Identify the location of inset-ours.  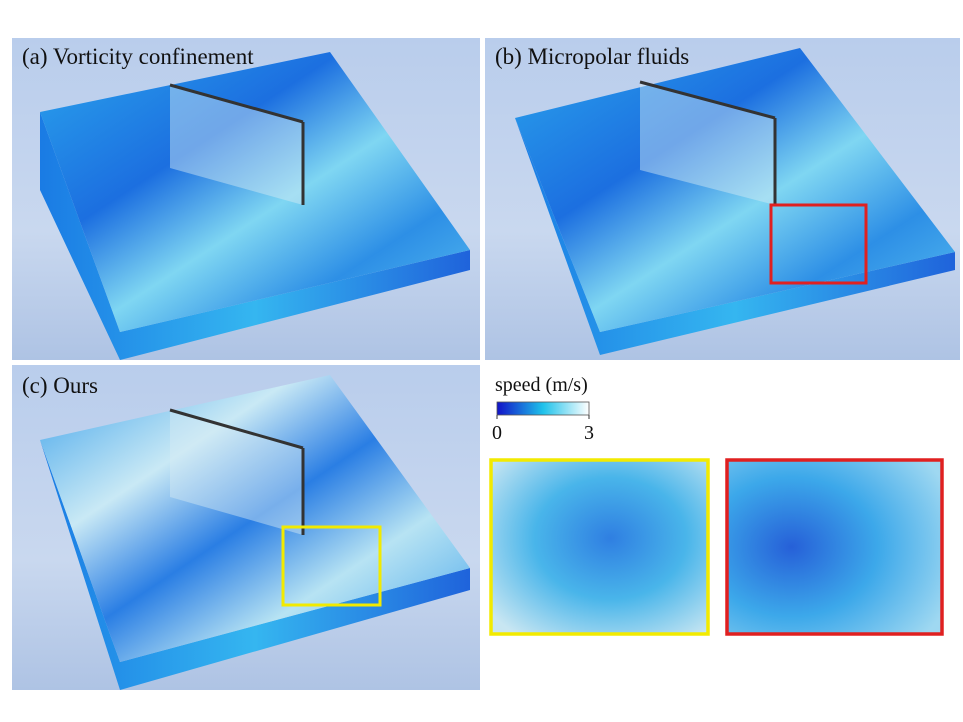
(599, 547).